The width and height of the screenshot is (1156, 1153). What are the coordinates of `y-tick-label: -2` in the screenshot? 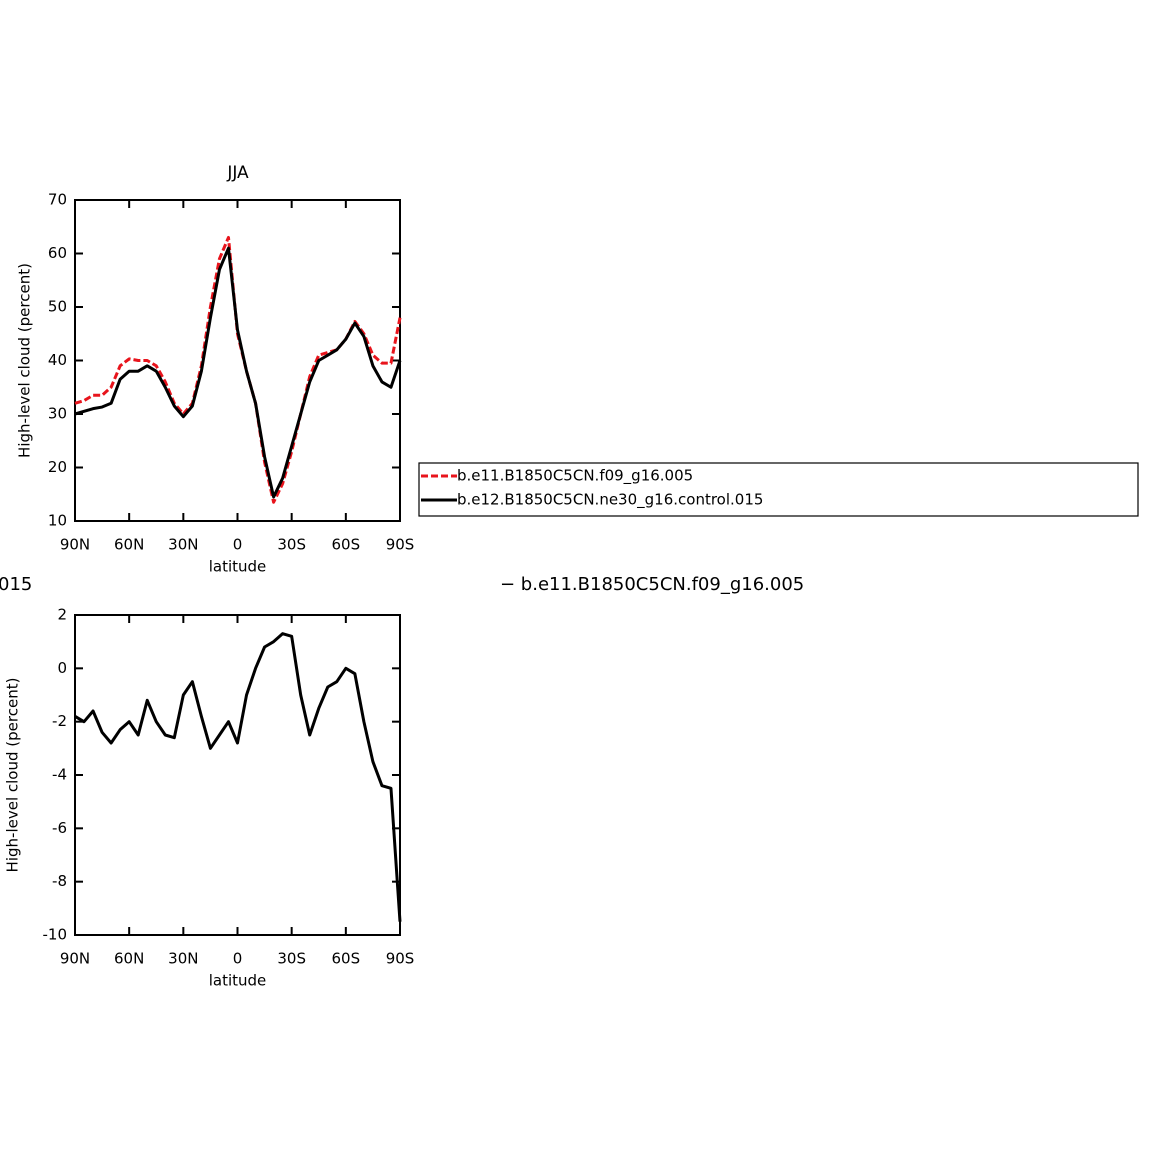 It's located at (59, 721).